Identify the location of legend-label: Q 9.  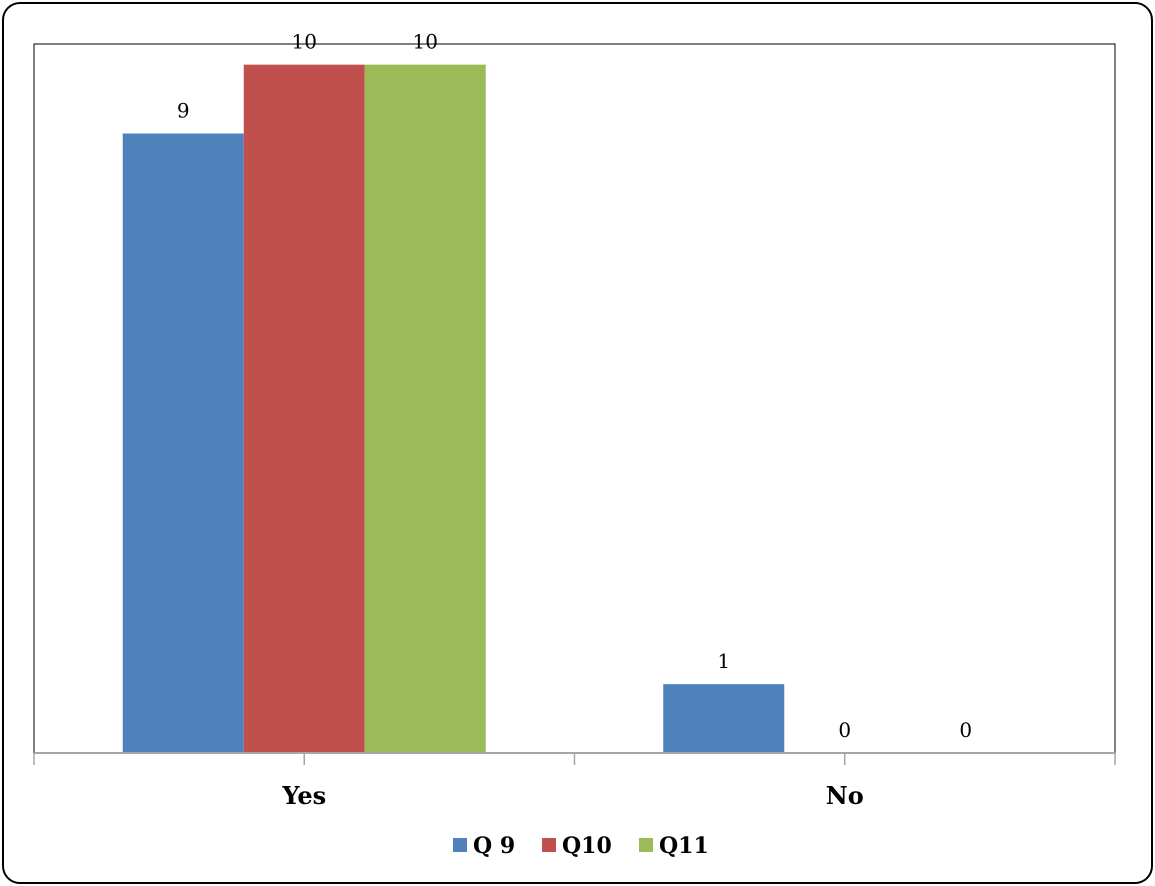
(494, 846).